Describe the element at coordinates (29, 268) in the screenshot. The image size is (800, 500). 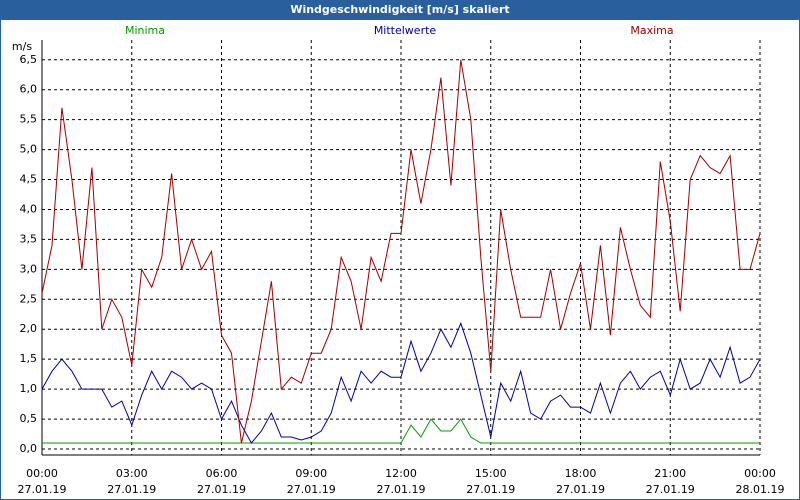
I see `y-tick-label: 3,0` at that location.